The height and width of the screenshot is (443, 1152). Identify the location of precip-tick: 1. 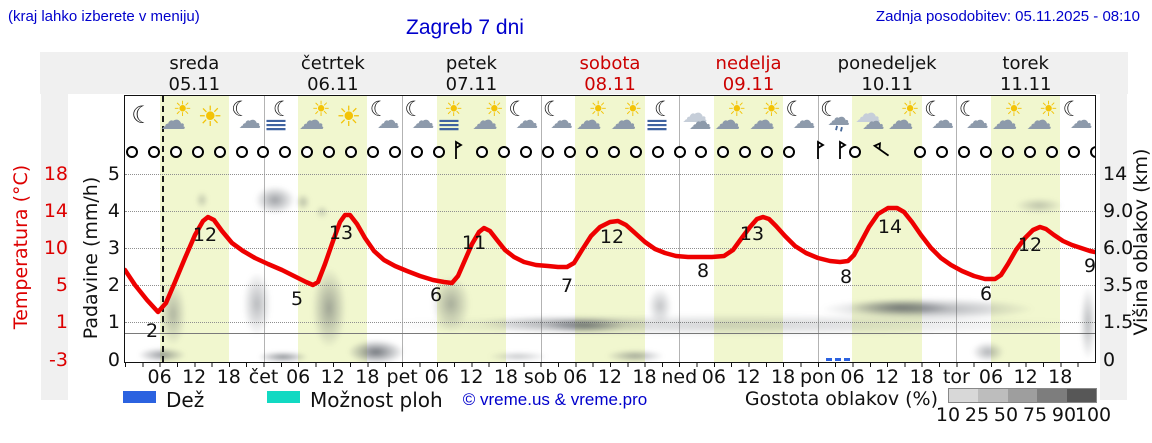
(113, 322).